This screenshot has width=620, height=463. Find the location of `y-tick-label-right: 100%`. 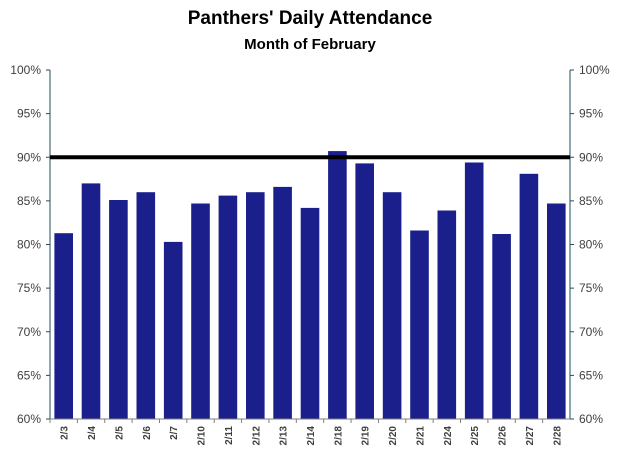

y-tick-label-right: 100% is located at coordinates (594, 70).